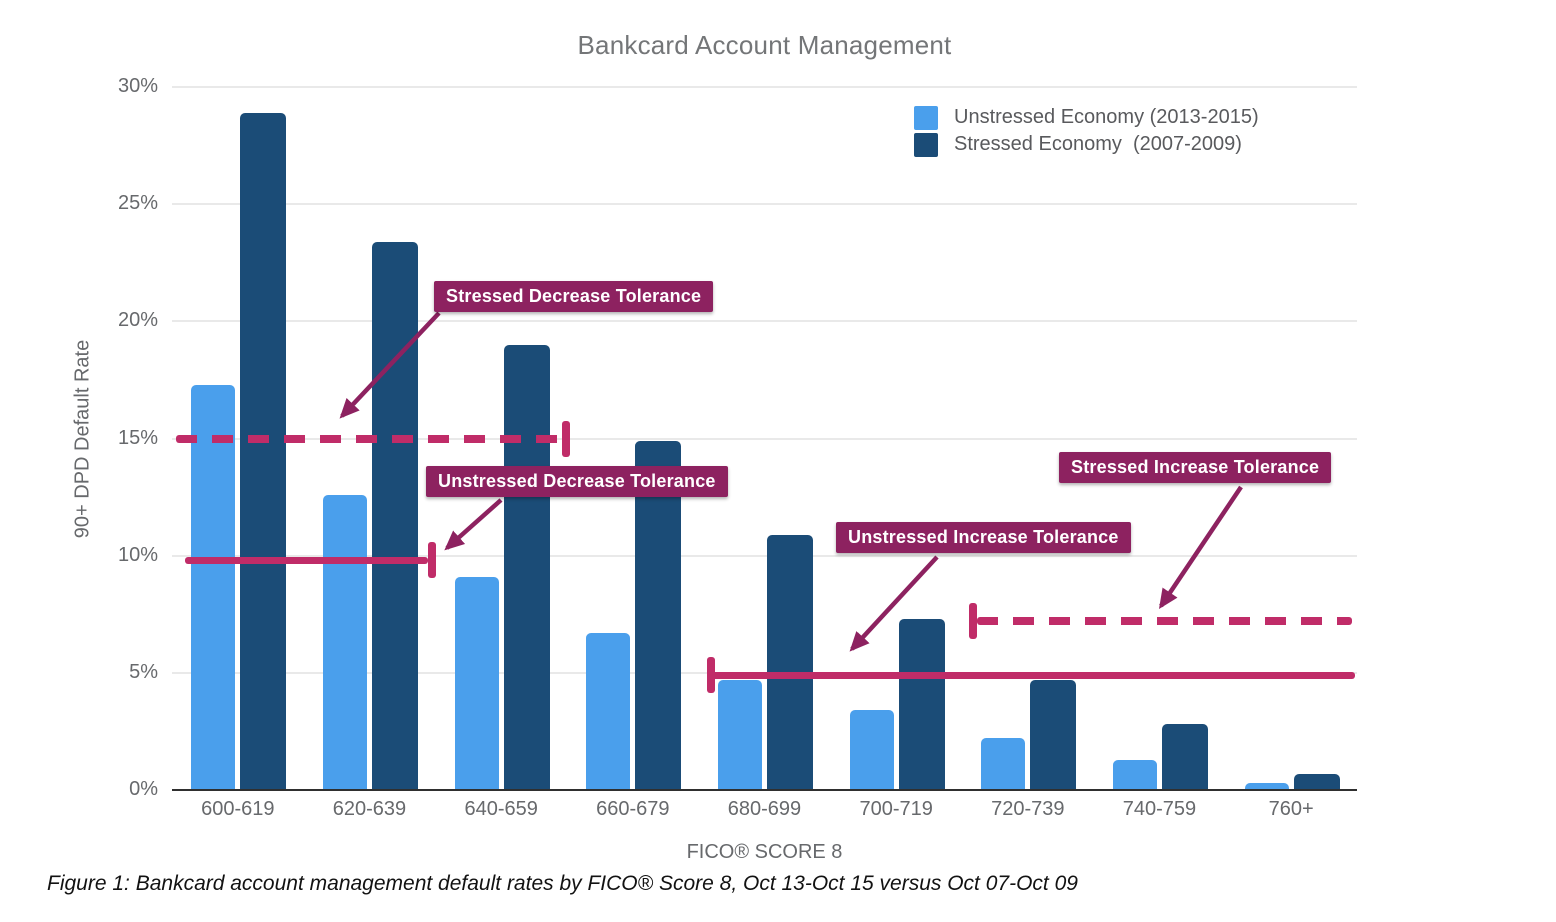  What do you see at coordinates (1098, 144) in the screenshot?
I see `legend-label-stressed: Stressed Economy (2007-2009)` at bounding box center [1098, 144].